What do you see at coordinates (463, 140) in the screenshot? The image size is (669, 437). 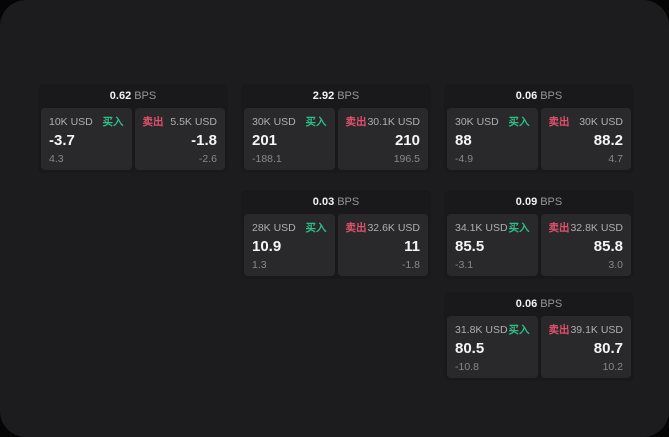 I see `buy-price: 88` at bounding box center [463, 140].